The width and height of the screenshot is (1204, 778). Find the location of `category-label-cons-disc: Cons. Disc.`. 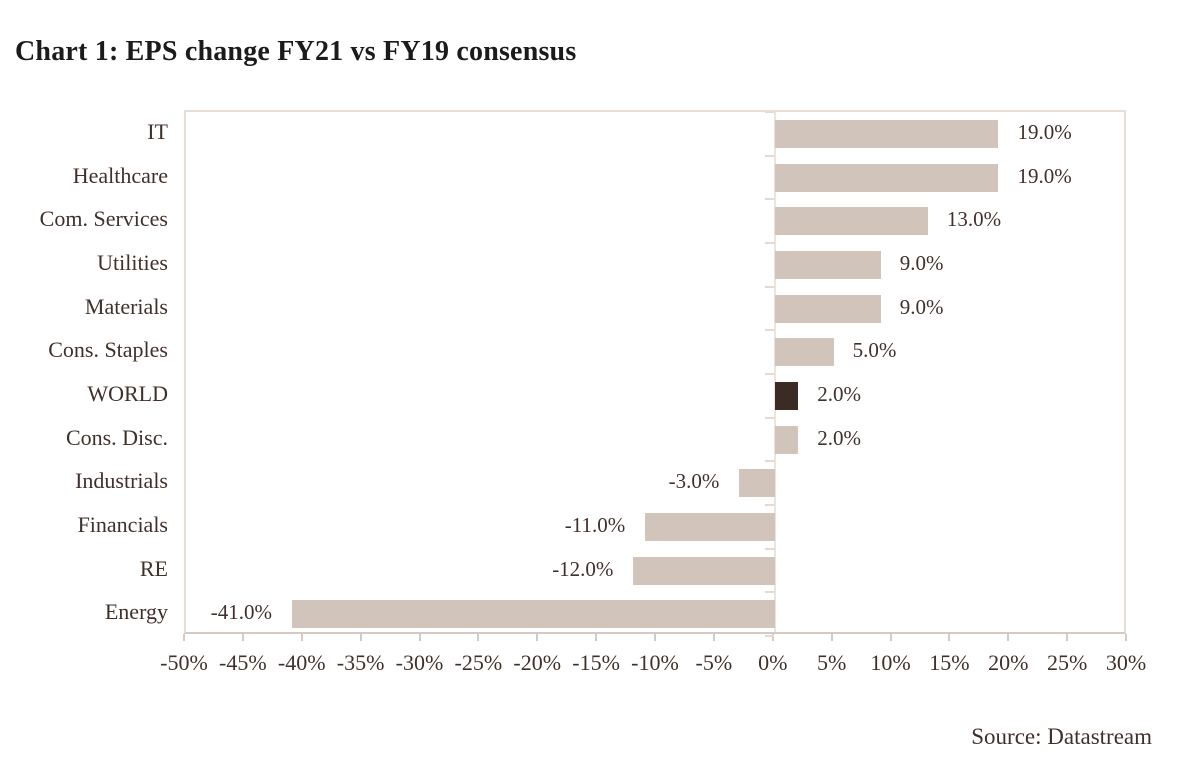

category-label-cons-disc: Cons. Disc. is located at coordinates (116, 437).